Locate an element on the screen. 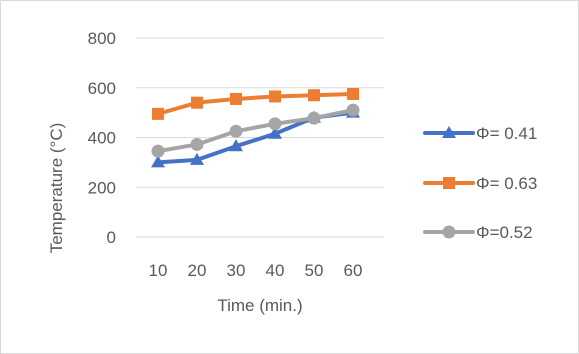  series-layer is located at coordinates (255, 127).